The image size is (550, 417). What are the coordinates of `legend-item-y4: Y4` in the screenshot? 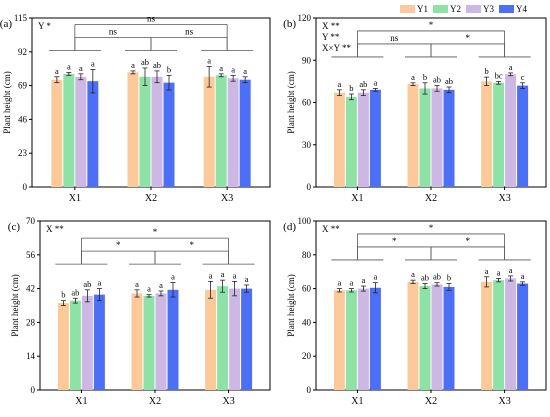 It's located at (513, 9).